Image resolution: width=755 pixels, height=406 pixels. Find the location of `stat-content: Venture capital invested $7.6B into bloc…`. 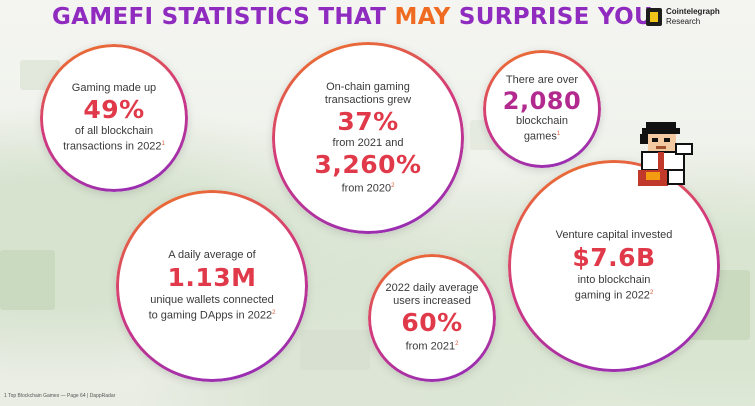

stat-content: Venture capital invested $7.6B into bloc… is located at coordinates (614, 266).